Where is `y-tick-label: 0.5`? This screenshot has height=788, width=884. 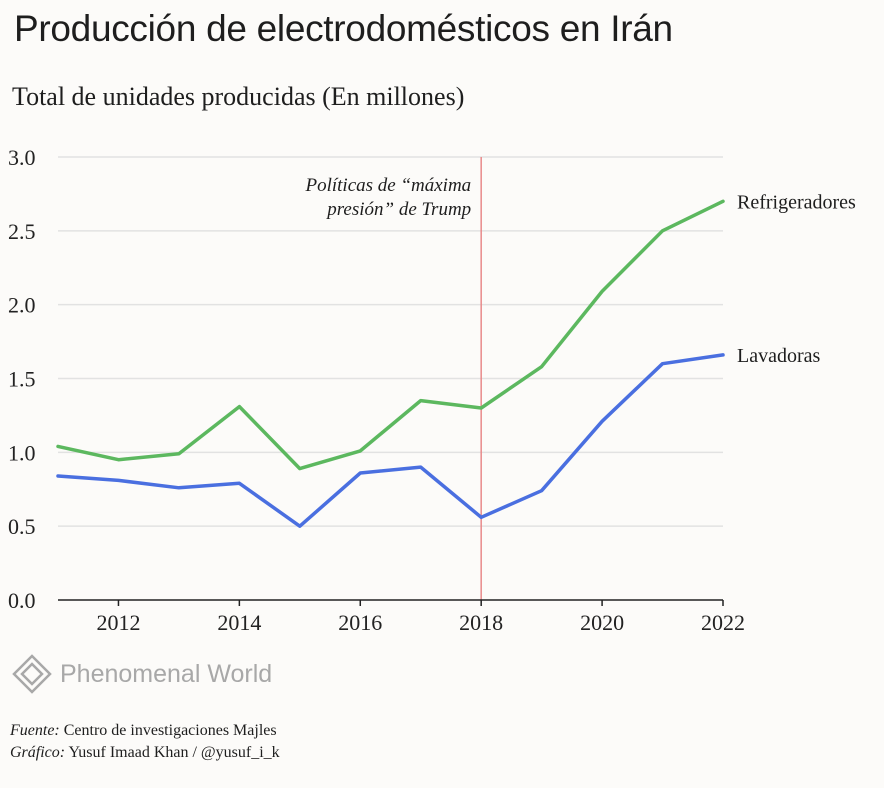 y-tick-label: 0.5 is located at coordinates (22, 526).